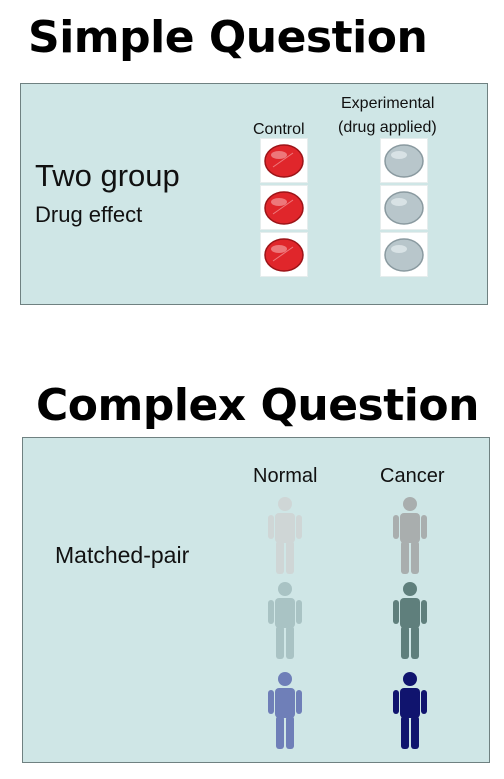 This screenshot has width=504, height=779. I want to click on control-label: Control, so click(279, 129).